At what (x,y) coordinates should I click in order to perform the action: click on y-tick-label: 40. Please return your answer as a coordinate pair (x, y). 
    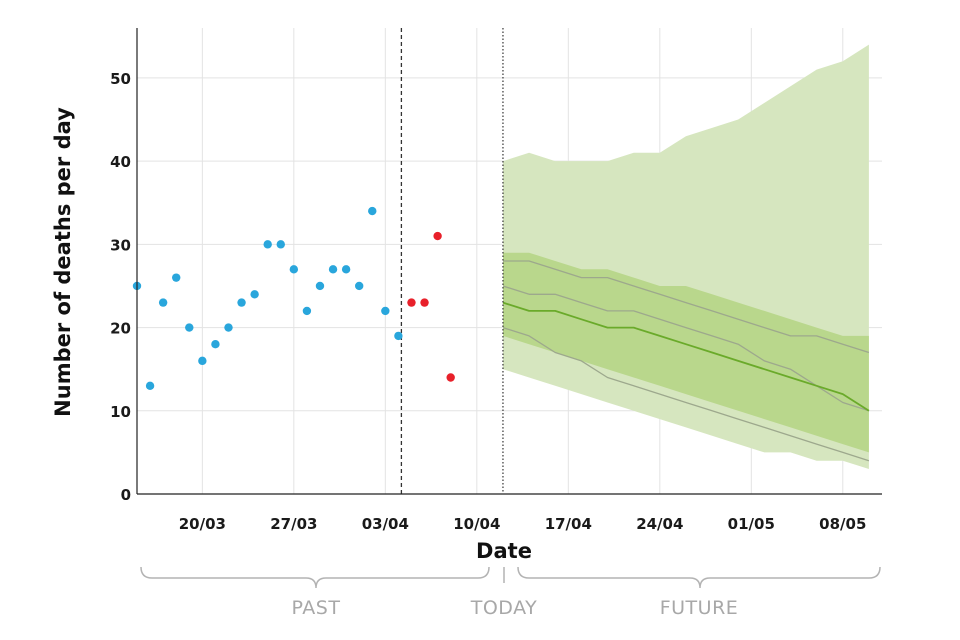
    Looking at the image, I should click on (120, 162).